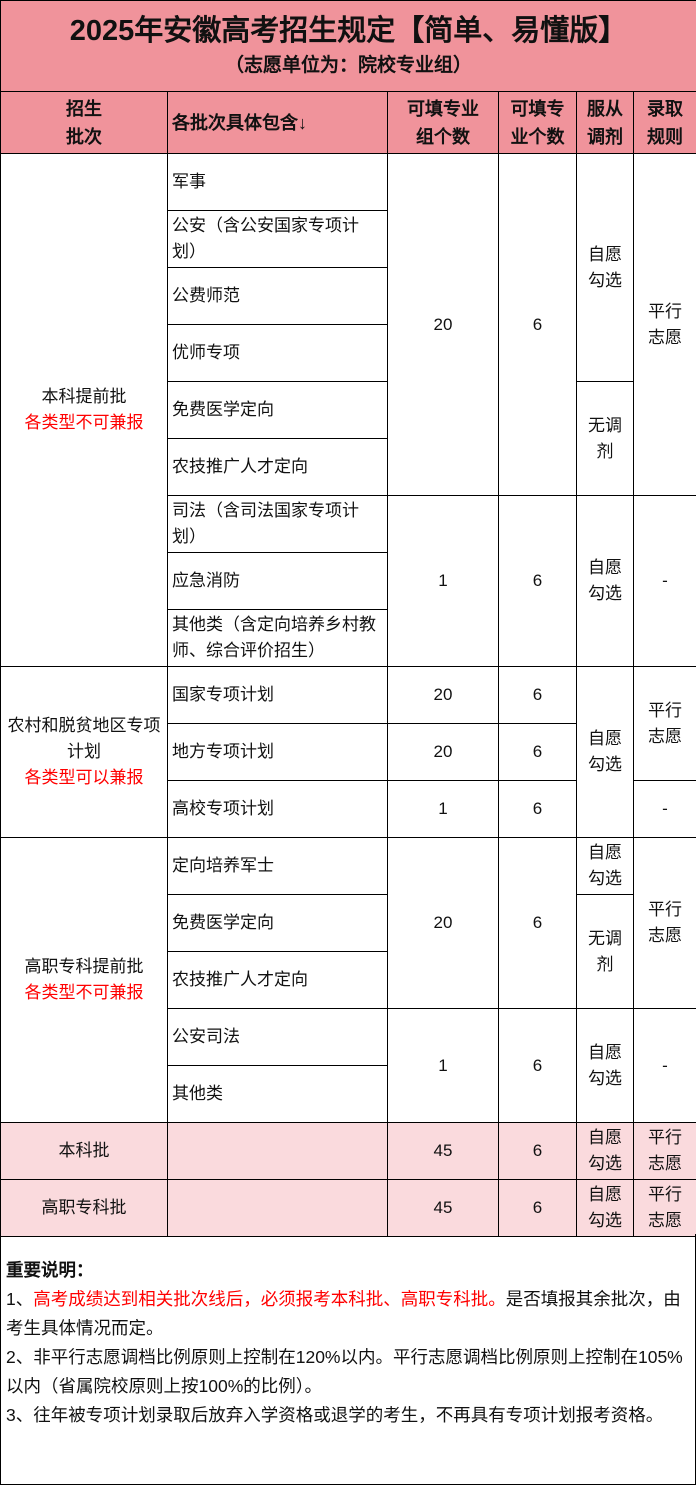 Image resolution: width=696 pixels, height=1485 pixels. Describe the element at coordinates (277, 524) in the screenshot. I see `item-cell: 司法（含司法国家专项计划）` at that location.